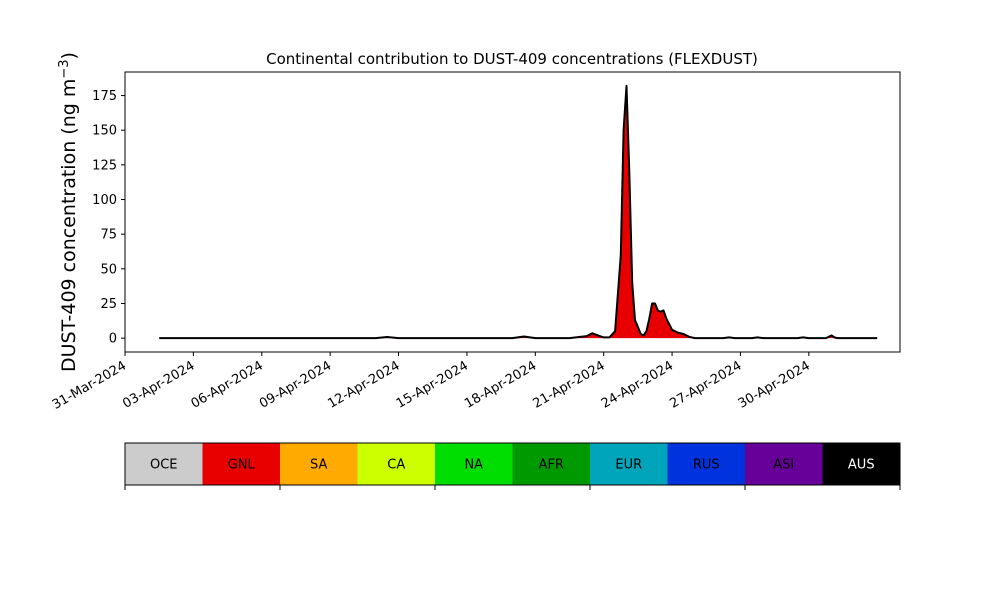 Image resolution: width=1000 pixels, height=600 pixels. I want to click on x-tick-label: 03-Apr-2024, so click(158, 384).